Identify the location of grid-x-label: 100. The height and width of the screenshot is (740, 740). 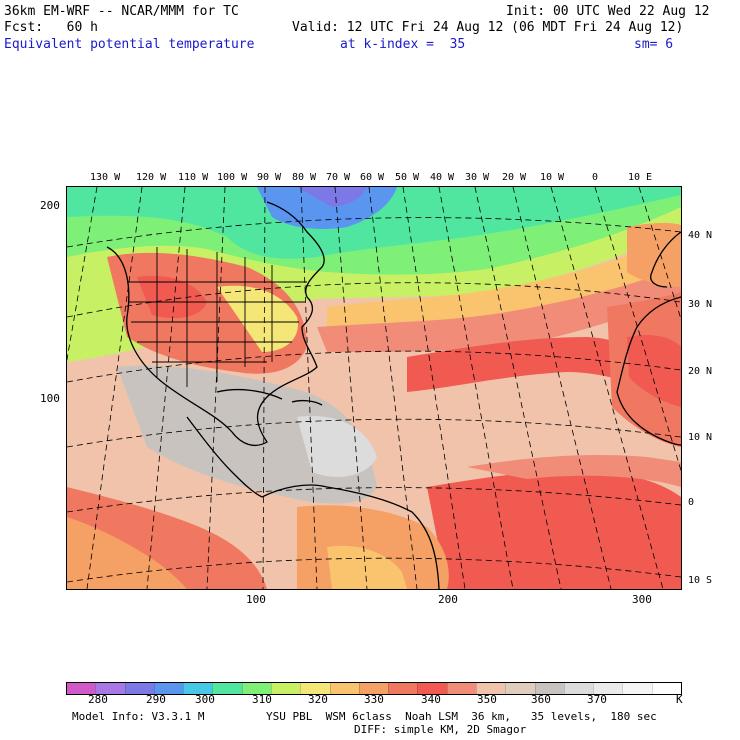
(256, 599).